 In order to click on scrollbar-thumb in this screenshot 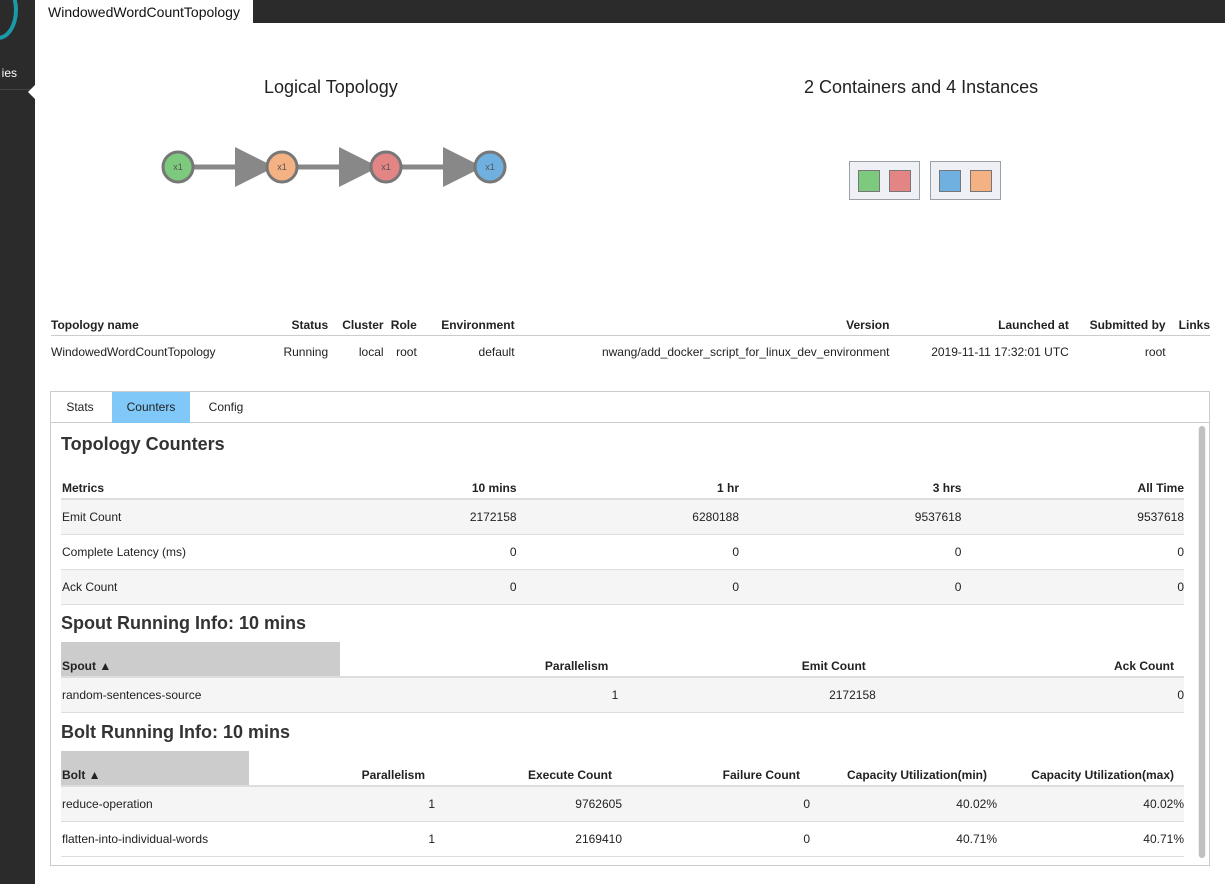, I will do `click(1202, 642)`.